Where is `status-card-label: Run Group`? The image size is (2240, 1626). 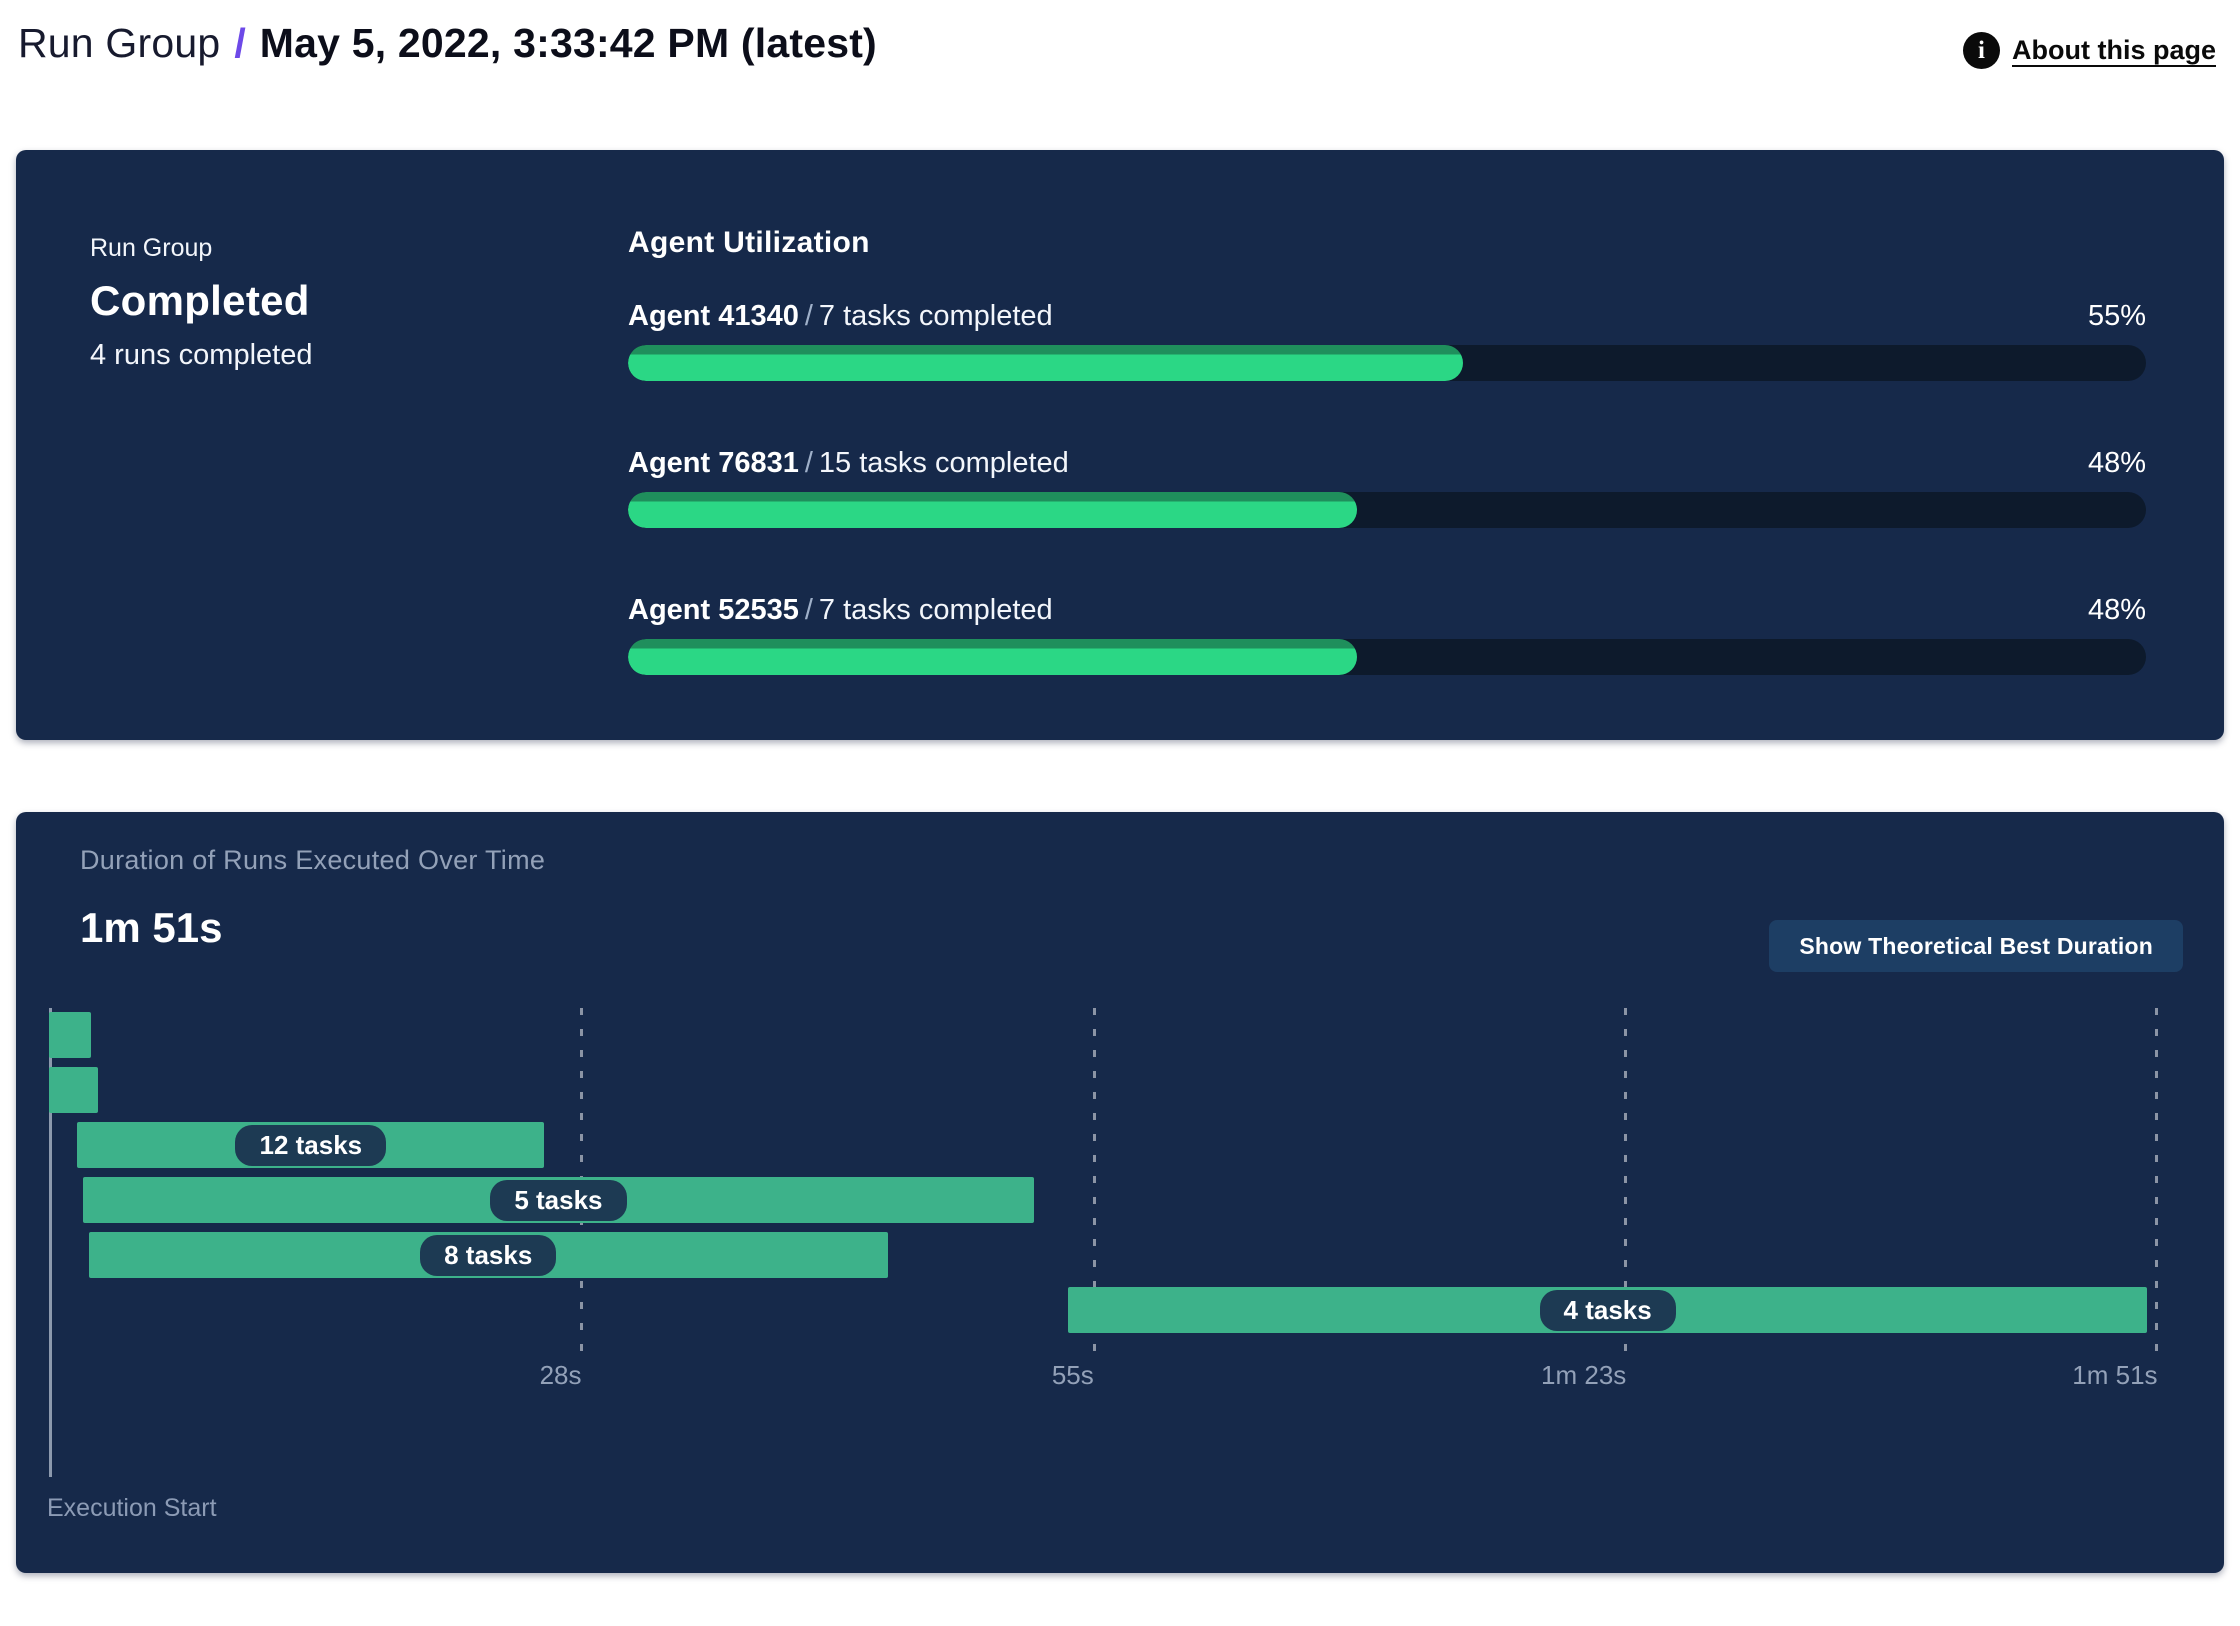 status-card-label: Run Group is located at coordinates (151, 248).